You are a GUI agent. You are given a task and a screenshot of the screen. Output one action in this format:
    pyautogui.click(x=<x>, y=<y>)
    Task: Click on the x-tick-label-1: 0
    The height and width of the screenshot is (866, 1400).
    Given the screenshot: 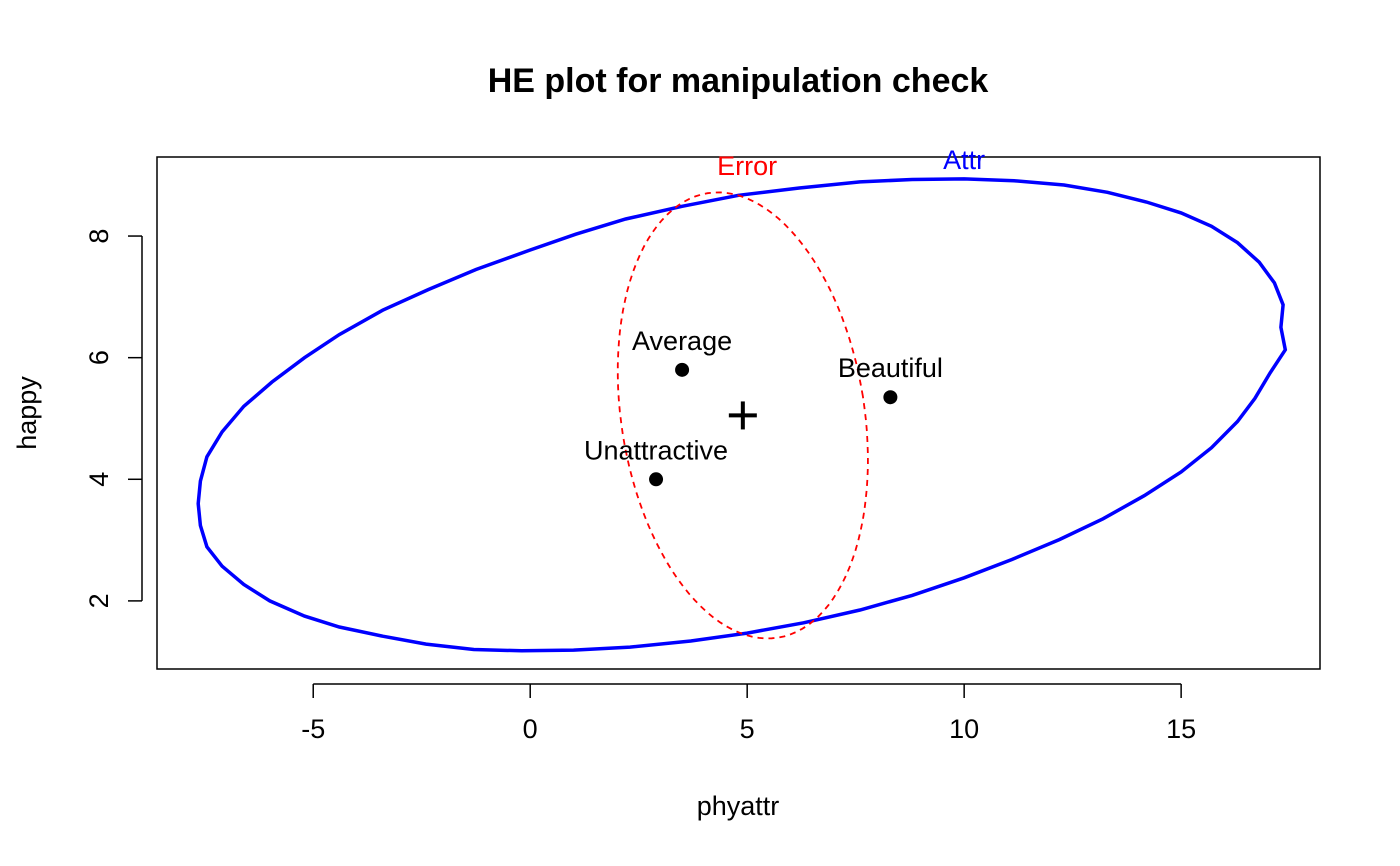 What is the action you would take?
    pyautogui.click(x=530, y=729)
    